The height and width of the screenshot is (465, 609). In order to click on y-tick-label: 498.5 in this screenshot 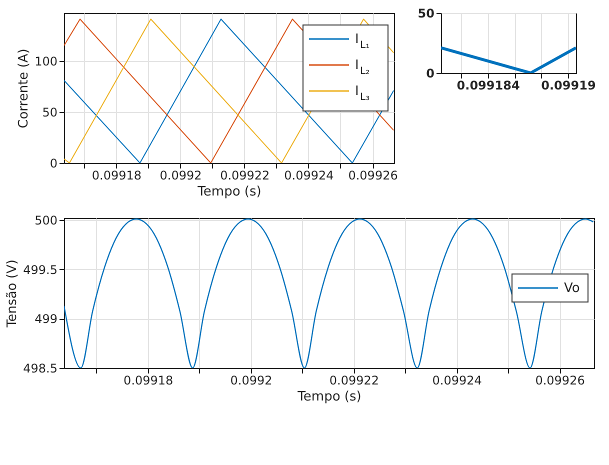, I will do `click(40, 369)`.